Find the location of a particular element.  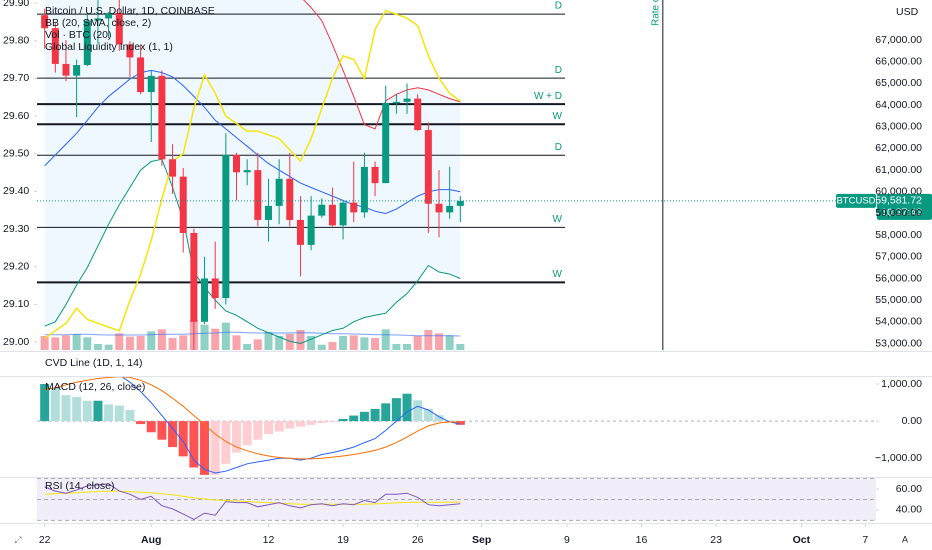

currency-label: USD is located at coordinates (907, 12).